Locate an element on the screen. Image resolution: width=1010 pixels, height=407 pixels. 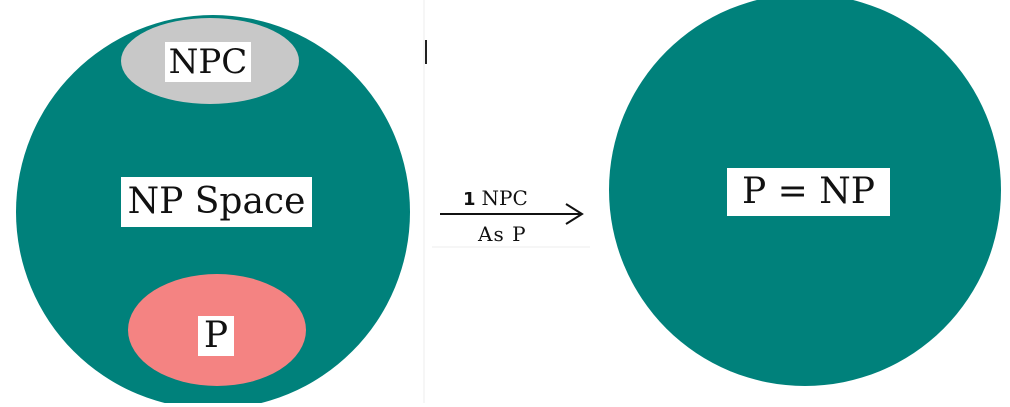
p-label: P is located at coordinates (216, 336).